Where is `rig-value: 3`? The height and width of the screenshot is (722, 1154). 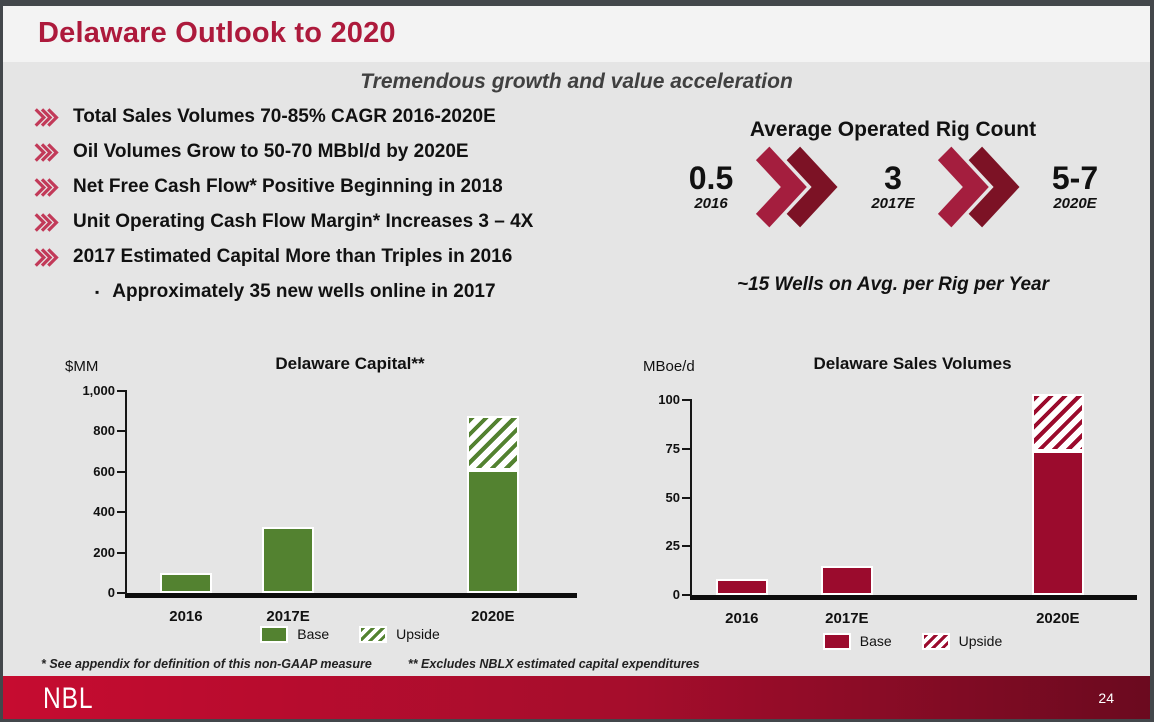
rig-value: 3 is located at coordinates (893, 177).